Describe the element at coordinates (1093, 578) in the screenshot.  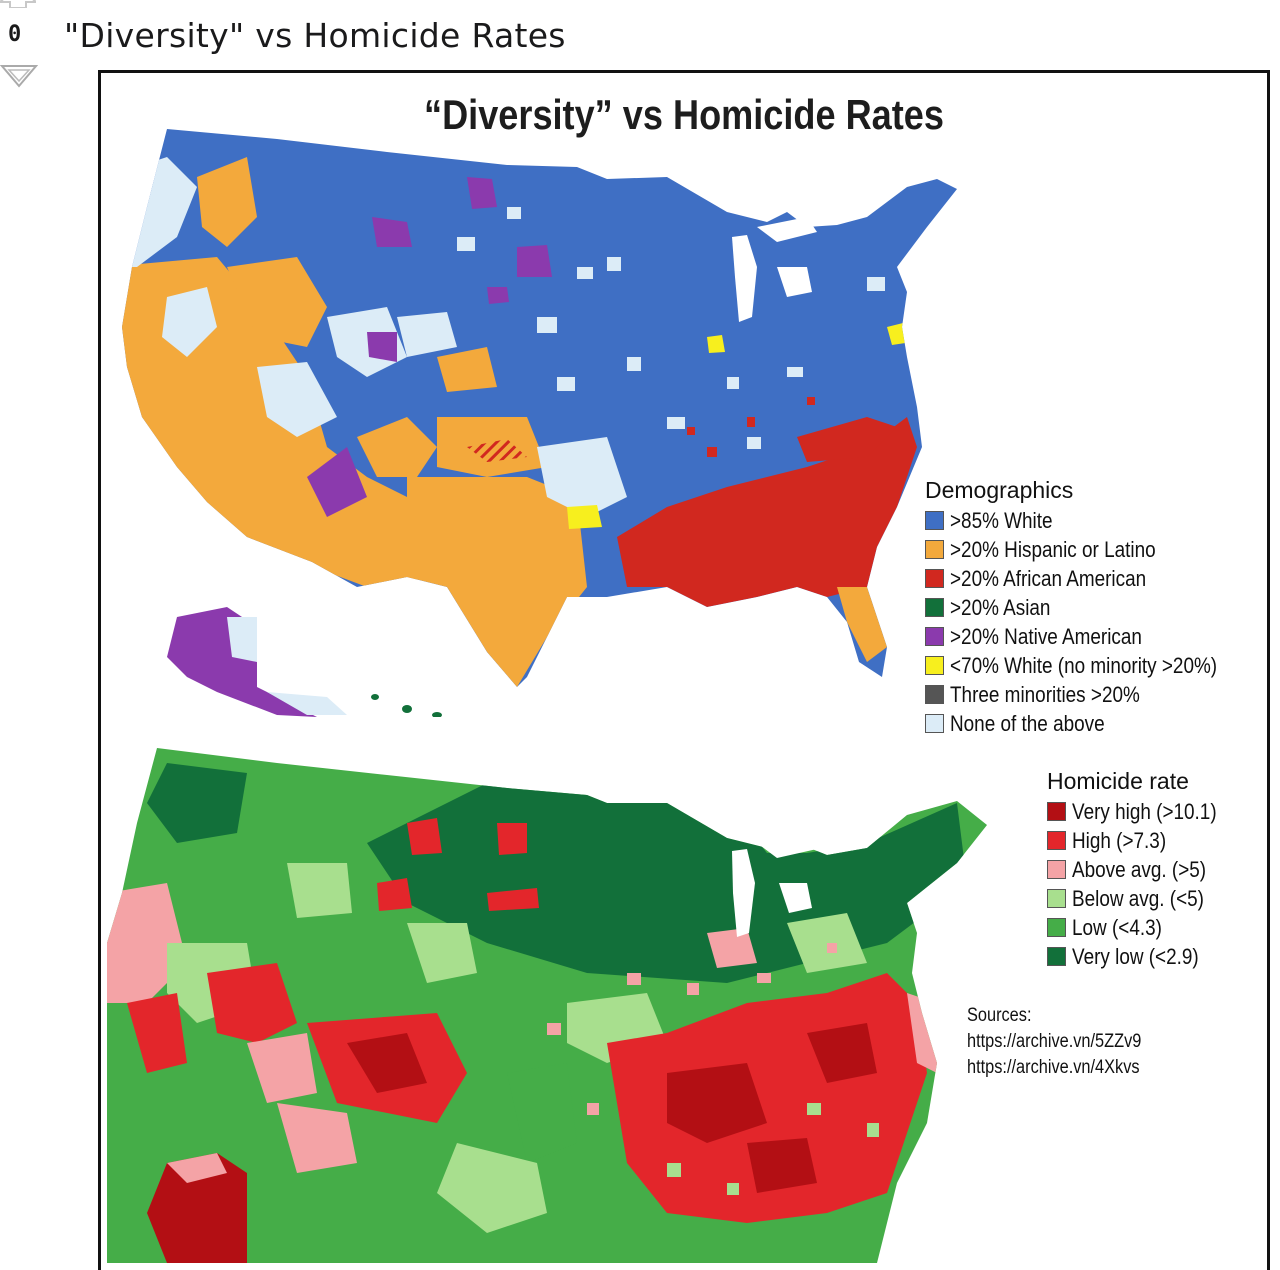
I see `legend-item-african-american: >20% African American` at that location.